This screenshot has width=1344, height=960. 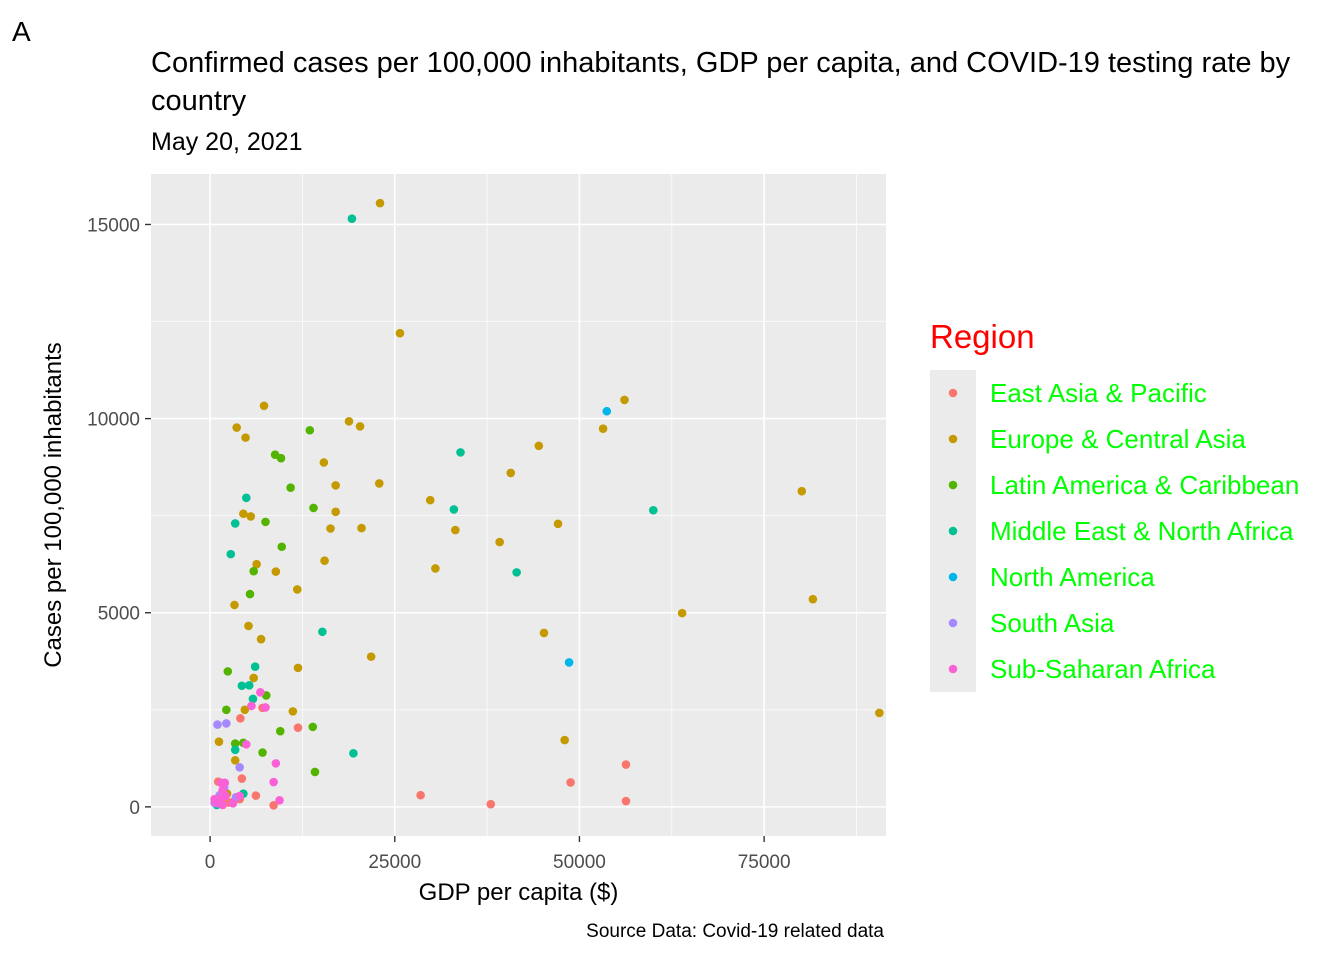 What do you see at coordinates (134, 808) in the screenshot?
I see `y-tick-label: 0` at bounding box center [134, 808].